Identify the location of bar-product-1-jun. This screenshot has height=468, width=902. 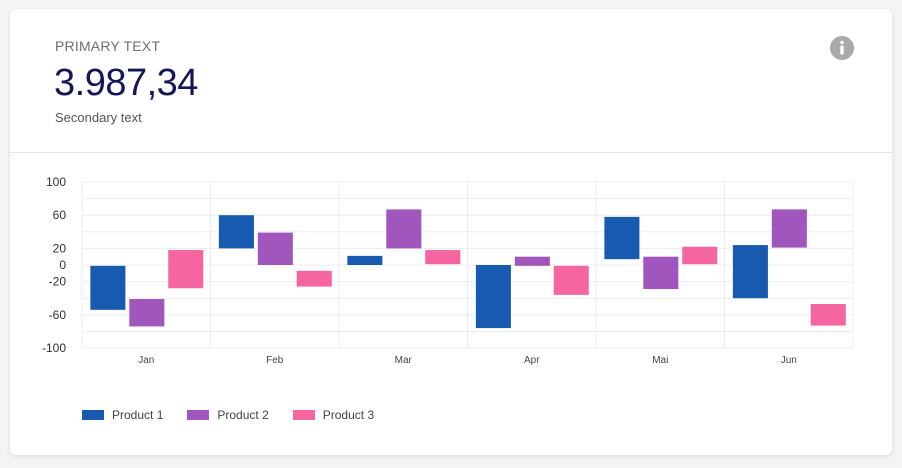
(750, 272).